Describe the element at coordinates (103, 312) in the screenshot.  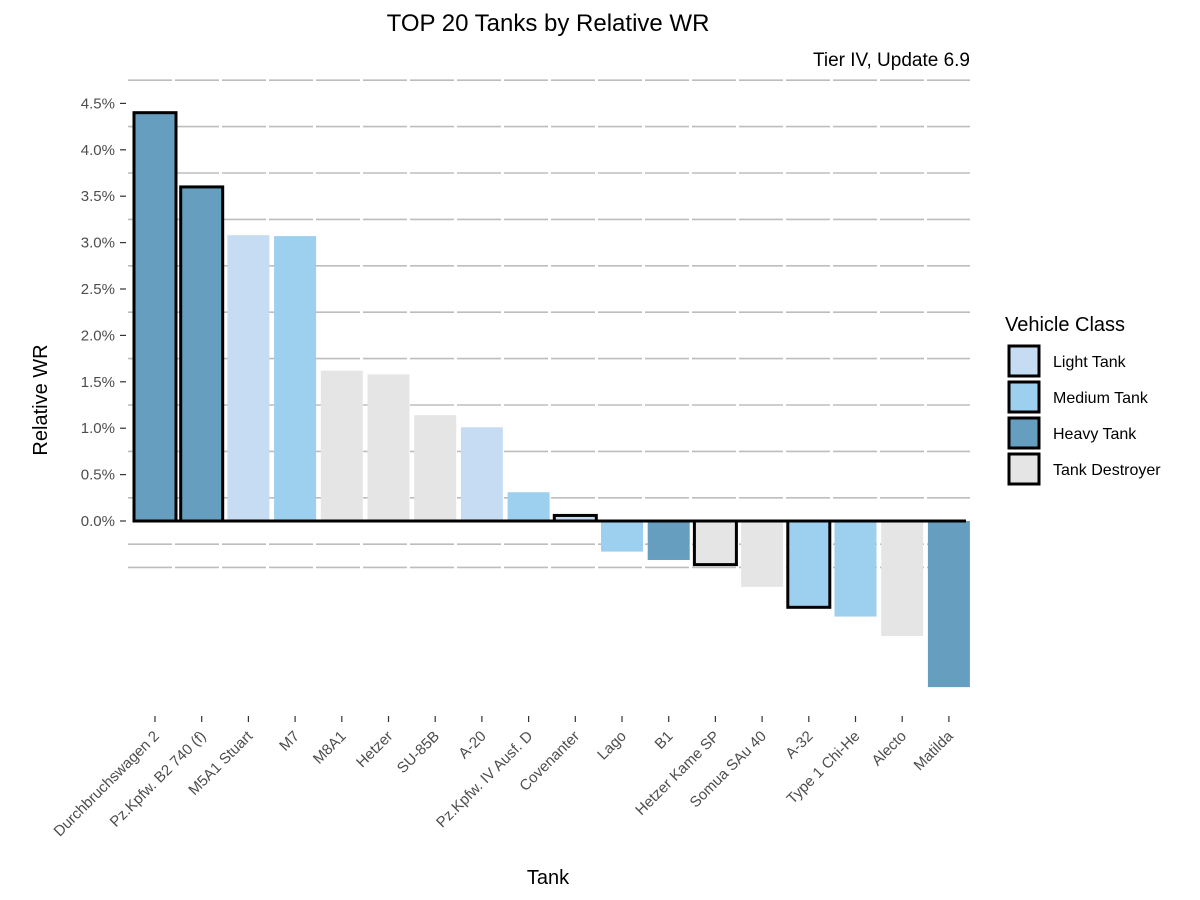
I see `y-axis: 0.0% 0.5% 1.0% 1.5% 2.0% 2.5% 3.0% 3.5% 4.0% 4.5%` at that location.